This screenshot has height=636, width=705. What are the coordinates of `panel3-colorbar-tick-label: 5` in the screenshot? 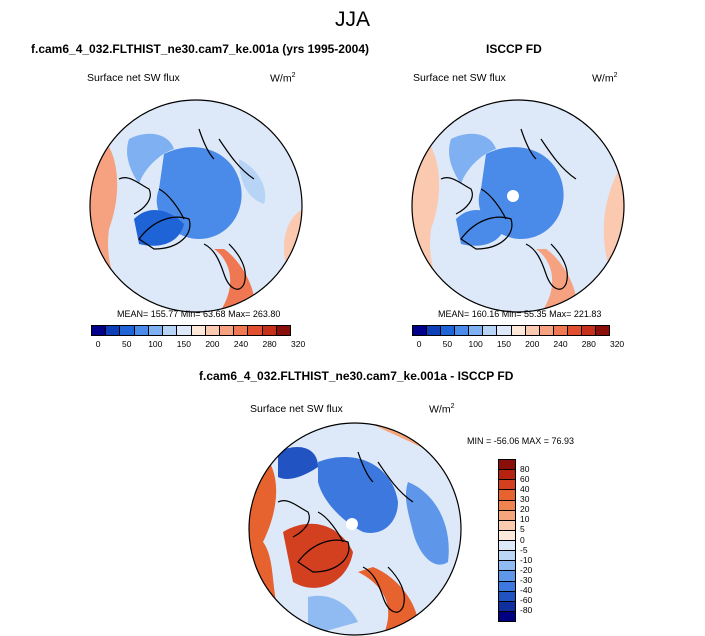 It's located at (522, 529).